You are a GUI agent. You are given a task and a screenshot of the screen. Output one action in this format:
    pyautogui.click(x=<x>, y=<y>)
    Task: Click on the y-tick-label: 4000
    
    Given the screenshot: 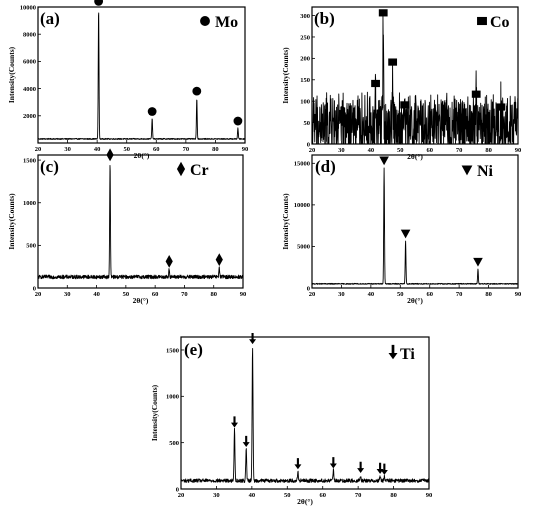 What is the action you would take?
    pyautogui.click(x=29, y=89)
    